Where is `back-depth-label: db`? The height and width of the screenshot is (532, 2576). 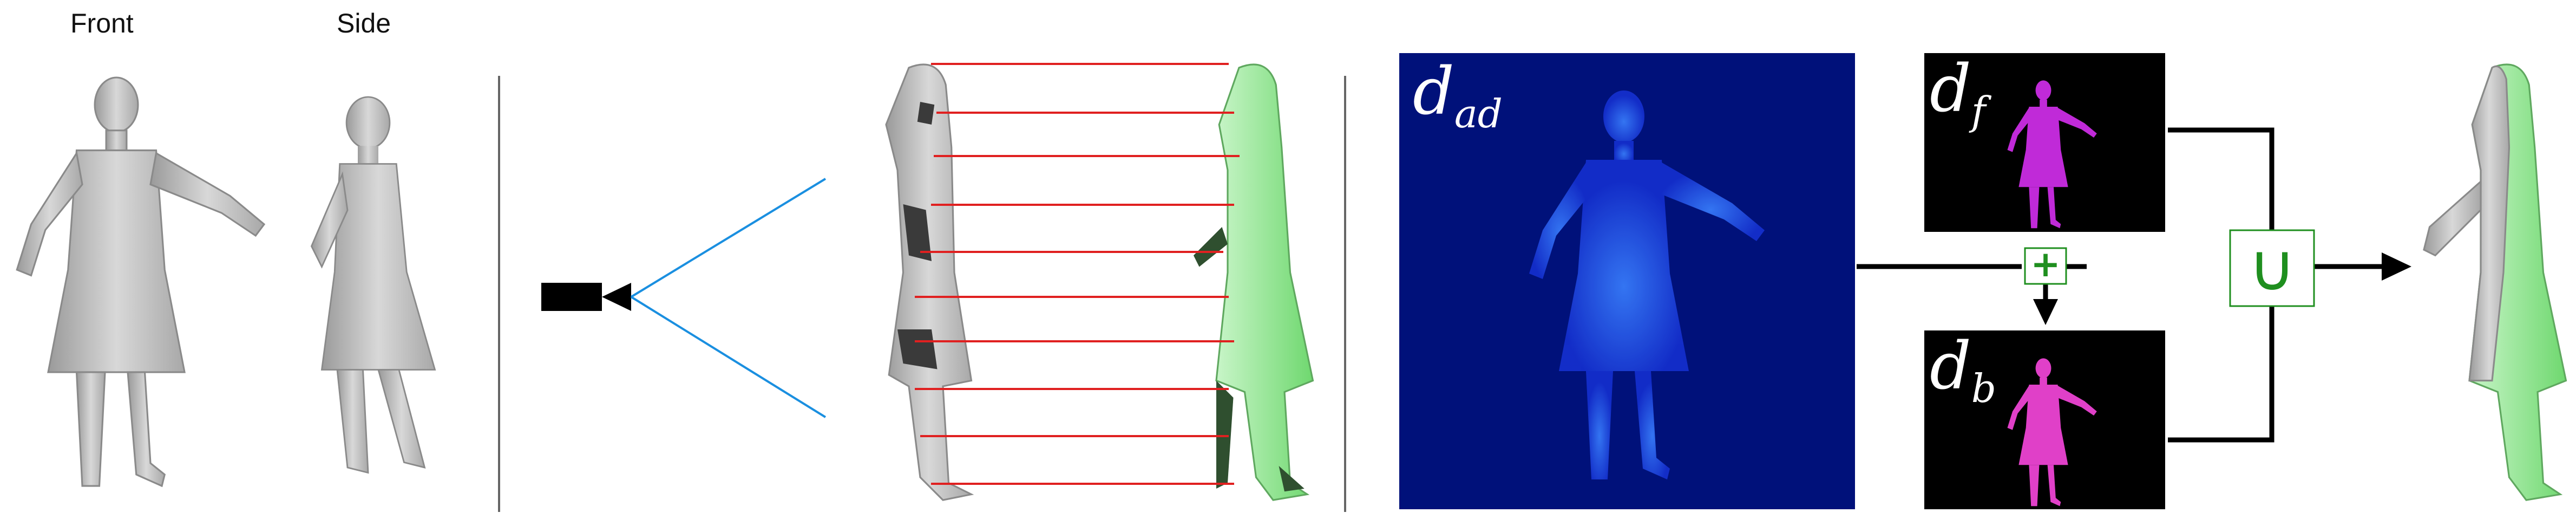 back-depth-label: db is located at coordinates (1963, 371).